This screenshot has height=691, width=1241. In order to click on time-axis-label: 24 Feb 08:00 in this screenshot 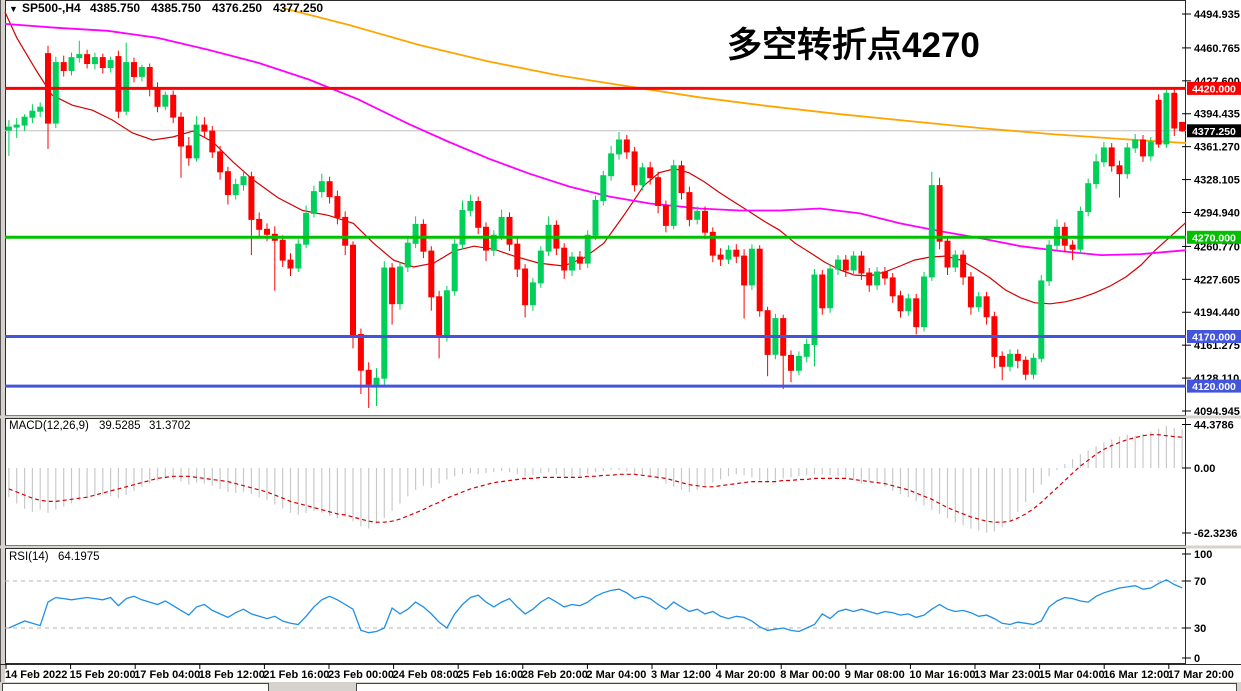, I will do `click(426, 675)`.